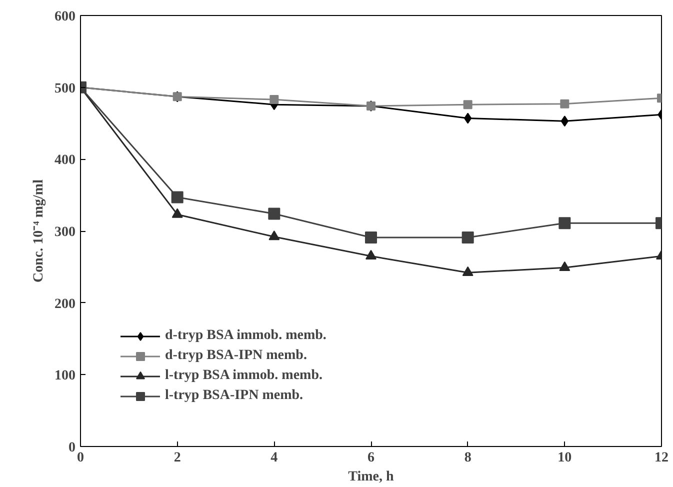 Image resolution: width=673 pixels, height=487 pixels. Describe the element at coordinates (72, 448) in the screenshot. I see `y-tick-label: 0` at that location.